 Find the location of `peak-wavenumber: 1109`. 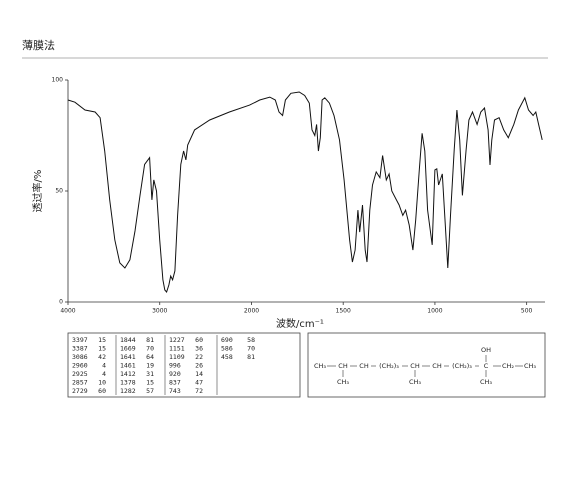

peak-wavenumber: 1109 is located at coordinates (177, 357).